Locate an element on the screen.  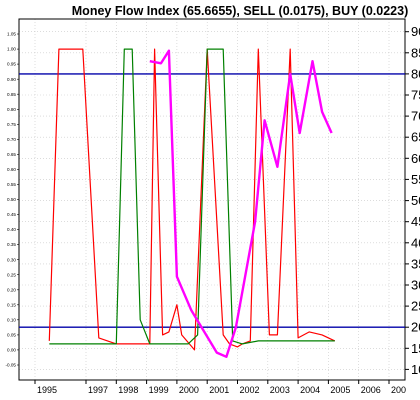
x-tick-label: 2003 is located at coordinates (280, 390).